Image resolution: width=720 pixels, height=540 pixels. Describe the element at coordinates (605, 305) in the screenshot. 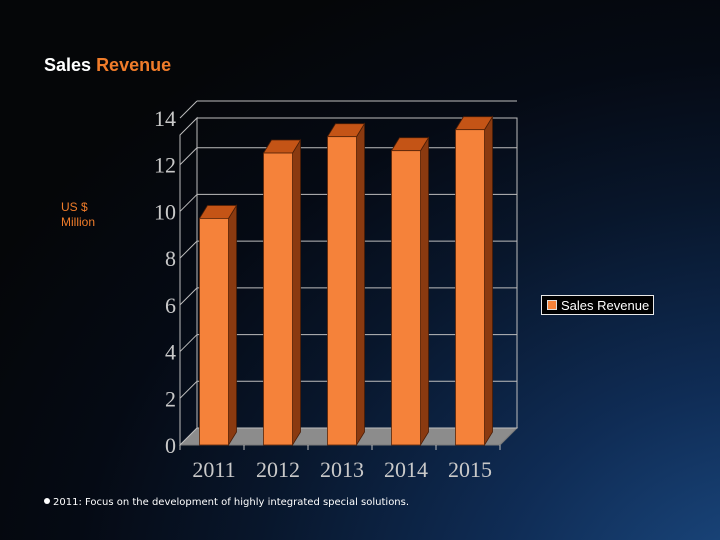

I see `legend-label: Sales Revenue` at that location.